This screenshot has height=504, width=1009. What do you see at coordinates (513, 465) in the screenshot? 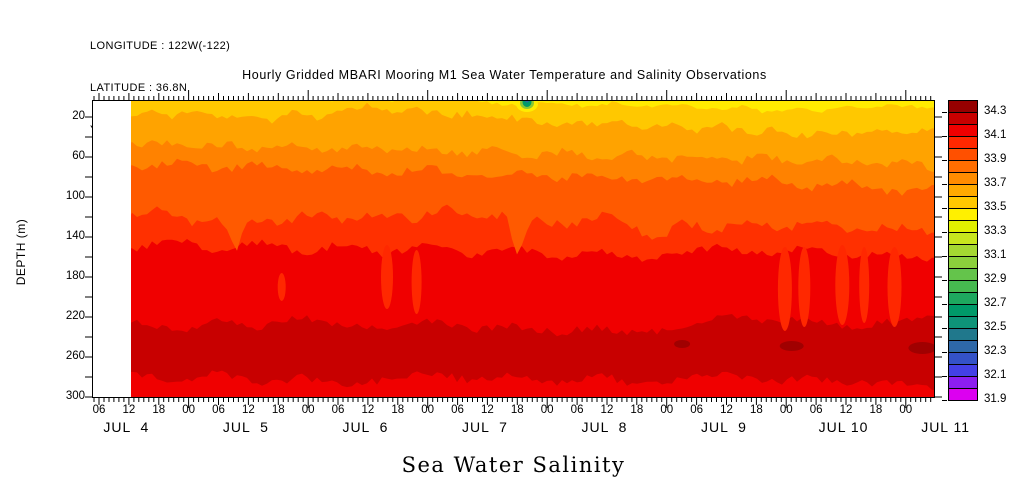
I see `bottom-title: Sea Water Salinity` at bounding box center [513, 465].